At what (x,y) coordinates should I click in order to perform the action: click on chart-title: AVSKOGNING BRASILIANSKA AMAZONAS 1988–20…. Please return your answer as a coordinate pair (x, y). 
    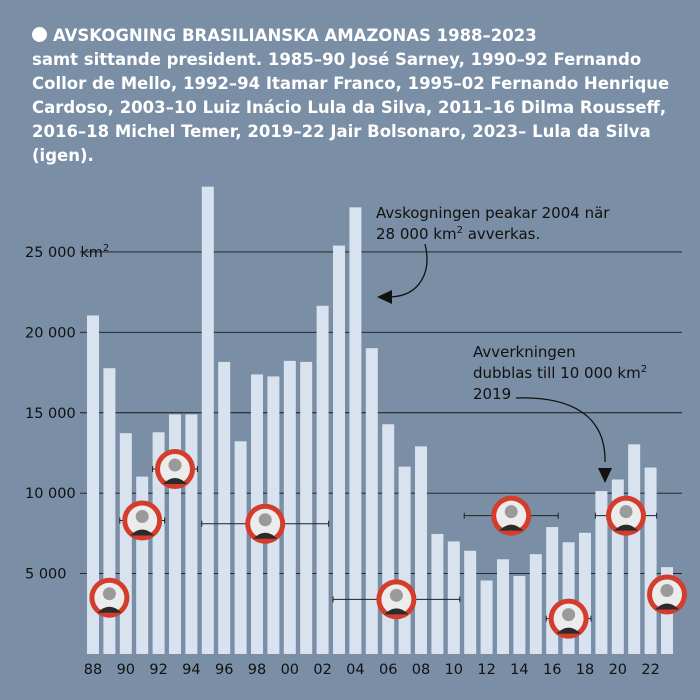
    Looking at the image, I should click on (295, 35).